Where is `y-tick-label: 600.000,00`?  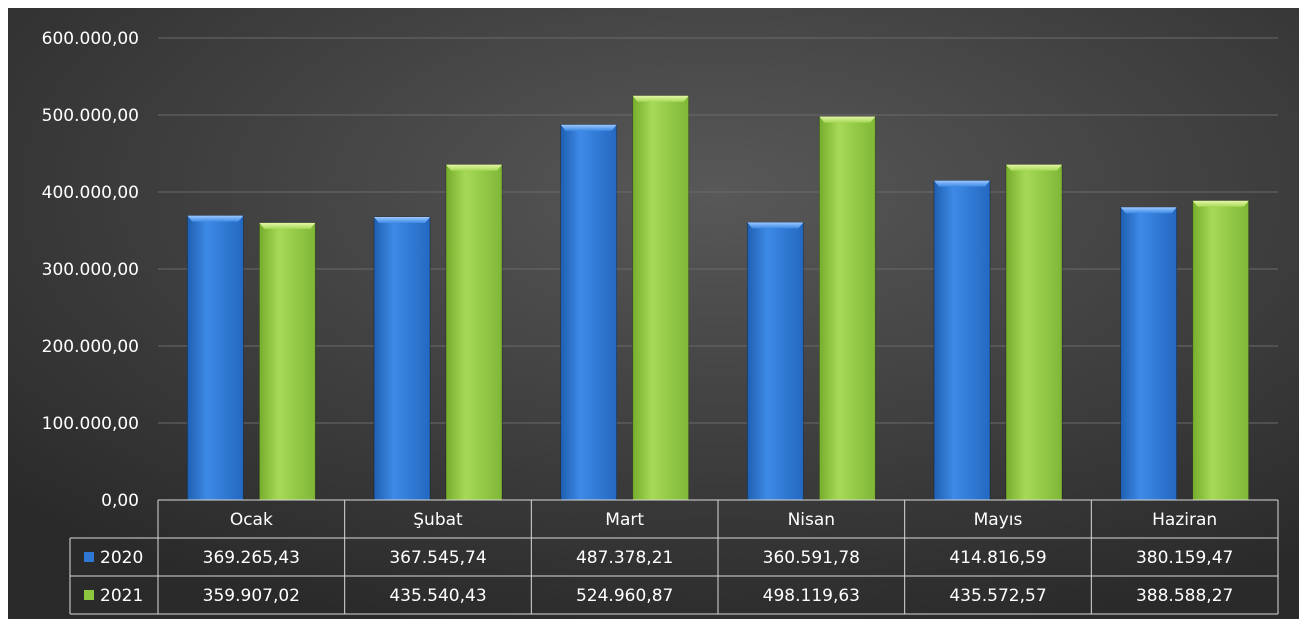 y-tick-label: 600.000,00 is located at coordinates (90, 39).